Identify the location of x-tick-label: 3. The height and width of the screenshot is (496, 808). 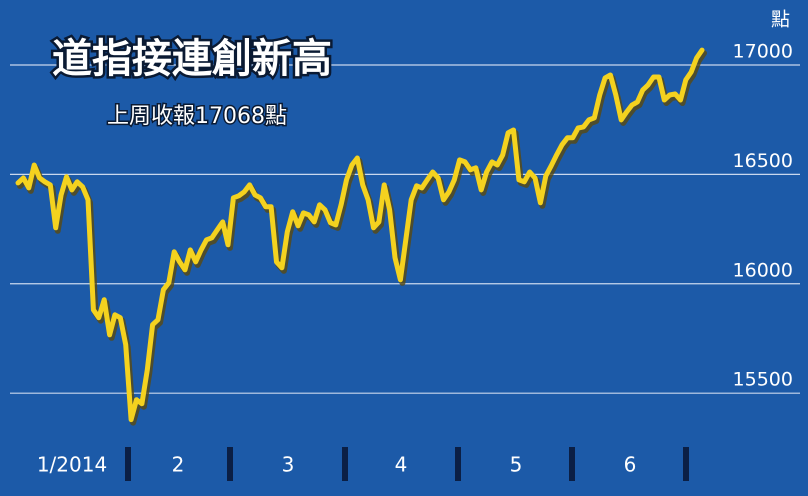
(288, 465).